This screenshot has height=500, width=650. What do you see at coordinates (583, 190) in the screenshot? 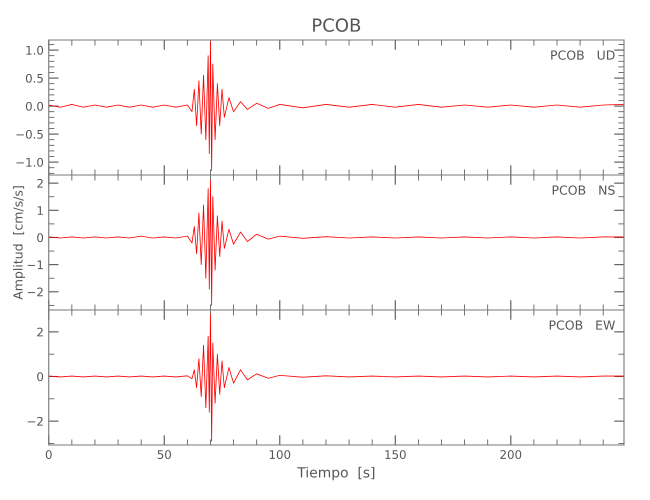
I see `annotation: PCOB NS` at bounding box center [583, 190].